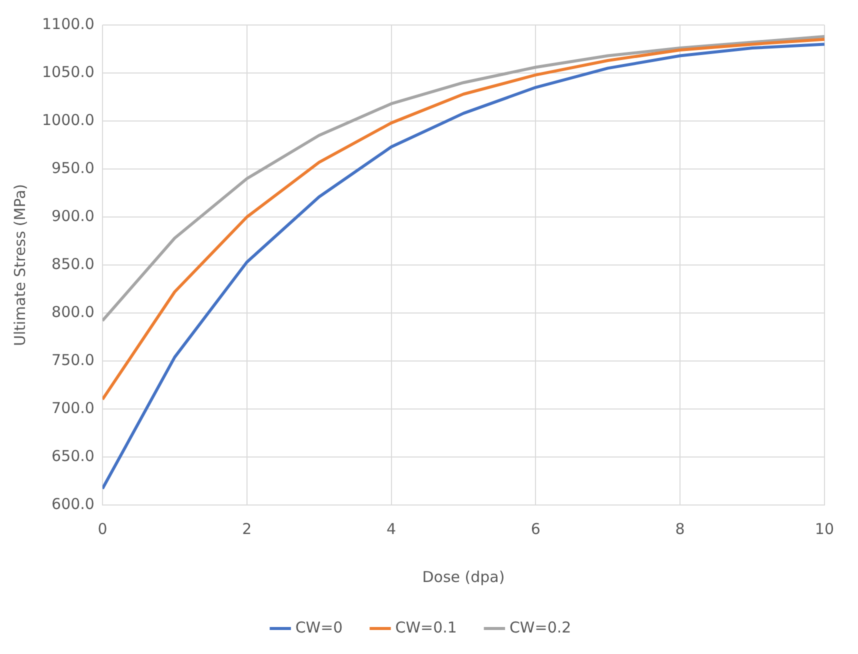 The image size is (858, 654). I want to click on y-tick-label: 1100.0, so click(68, 23).